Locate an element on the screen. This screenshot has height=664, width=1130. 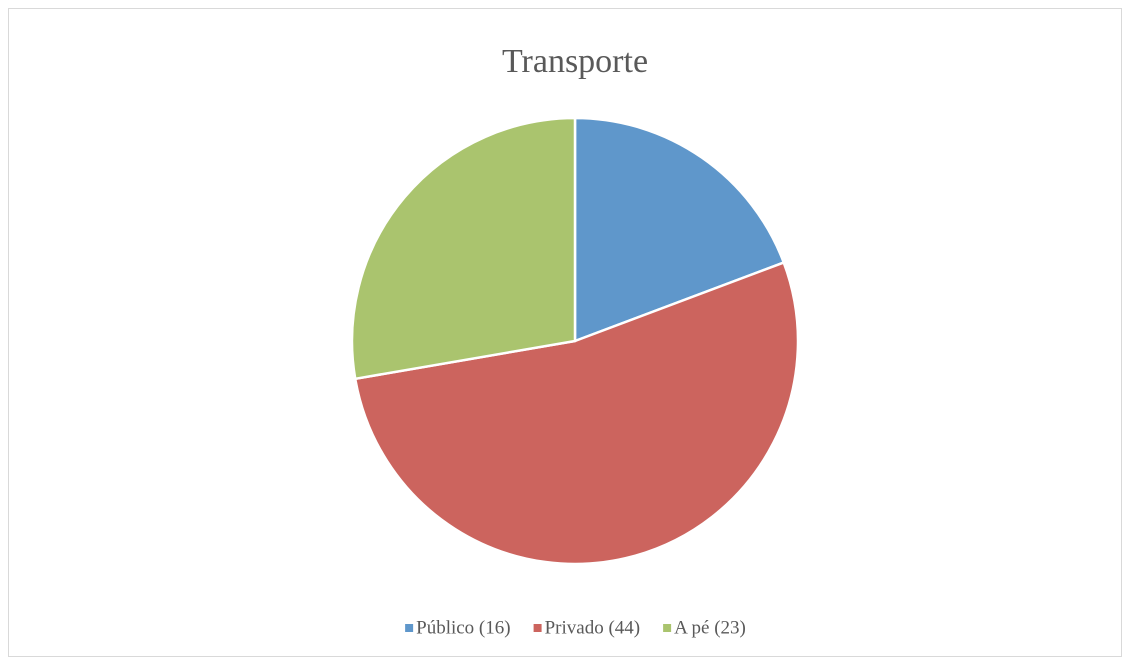
legend-label: Público (16) is located at coordinates (463, 627).